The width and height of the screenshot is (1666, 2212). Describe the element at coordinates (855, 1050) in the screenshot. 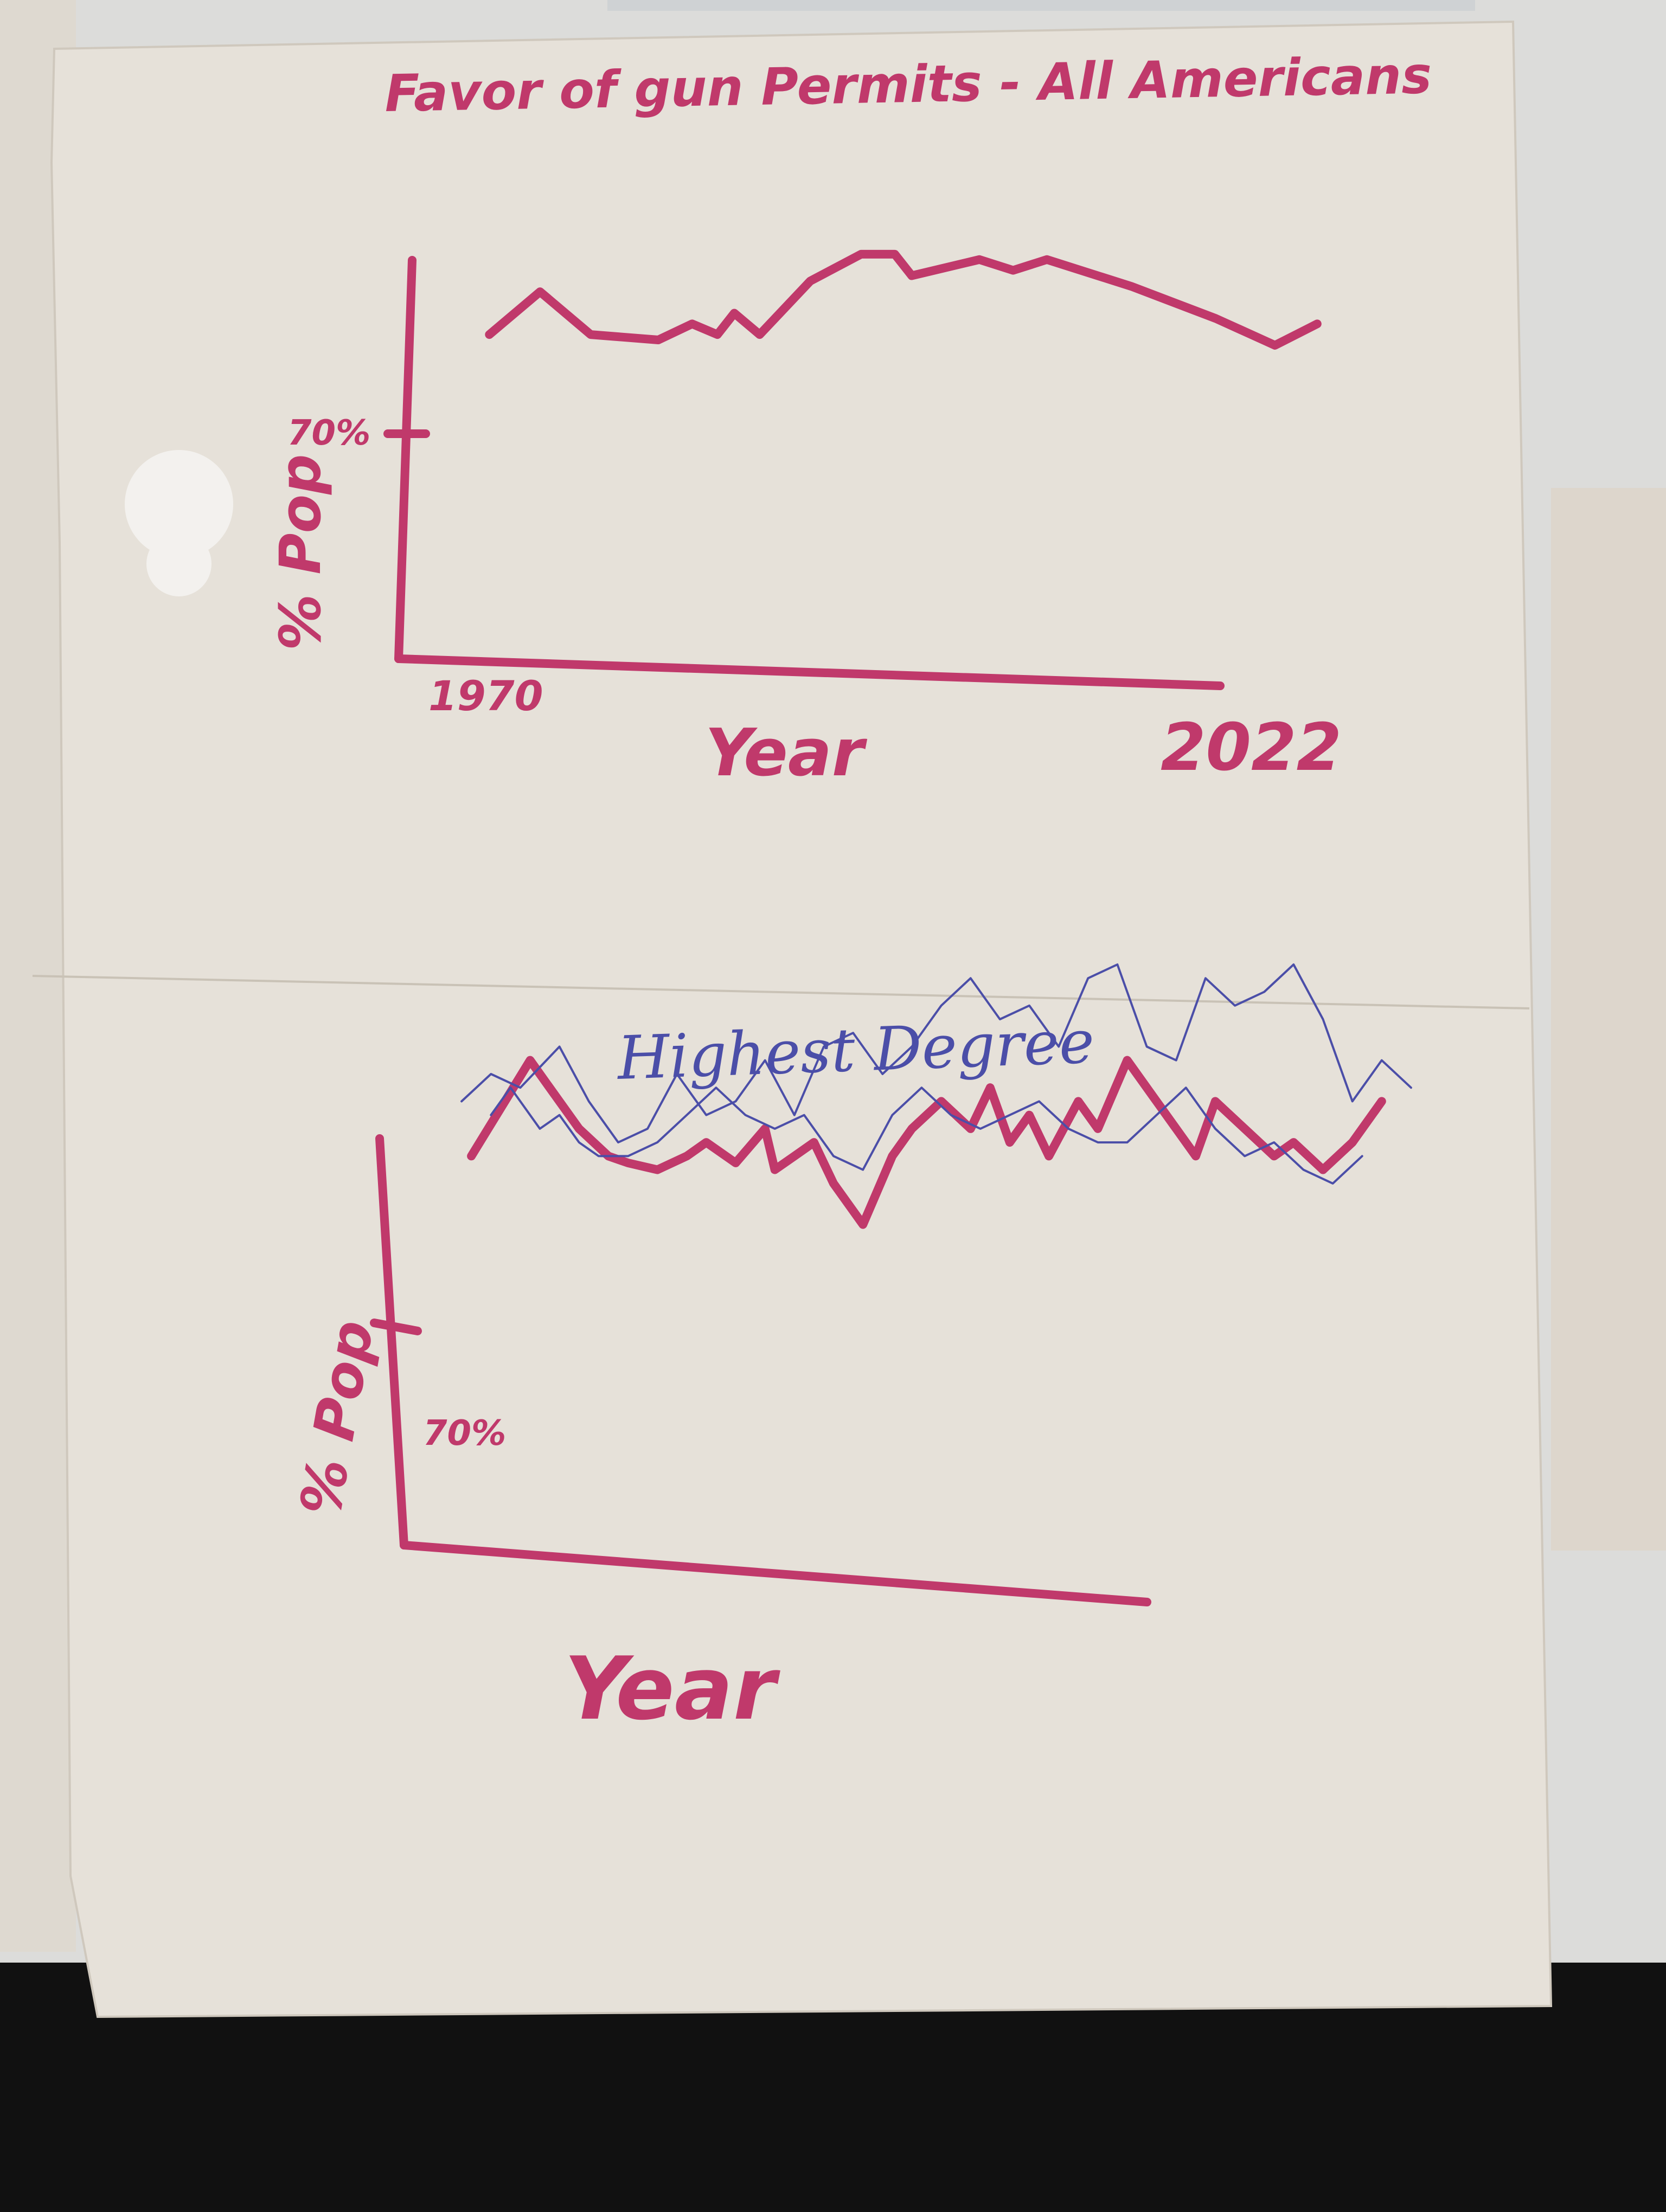

I see `chart-2-title: Highest Degree` at that location.